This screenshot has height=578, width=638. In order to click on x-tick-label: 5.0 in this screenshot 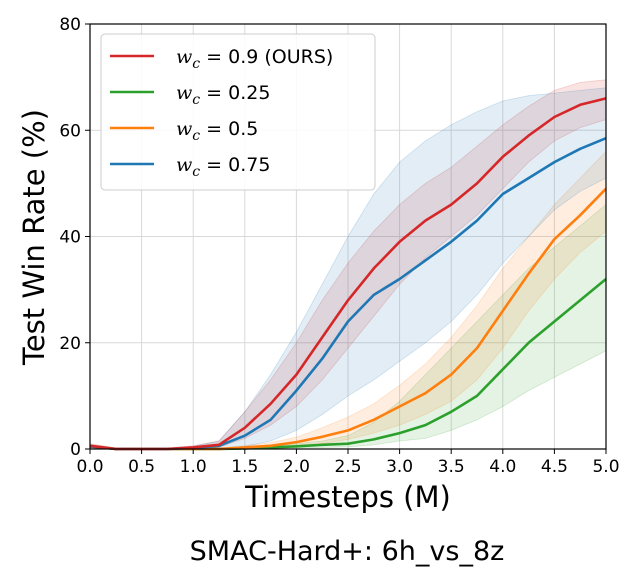, I will do `click(605, 467)`.